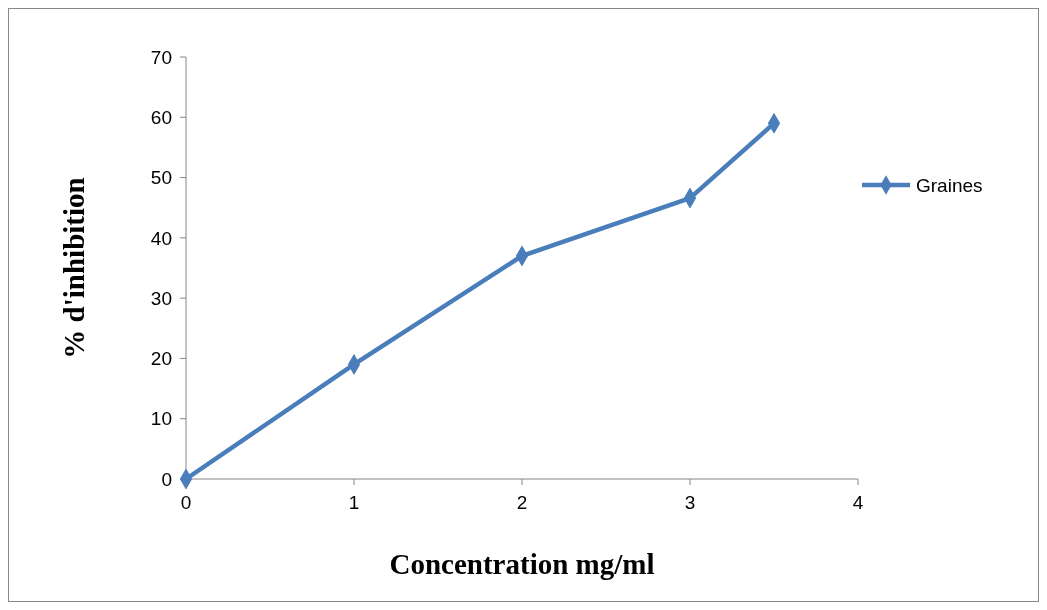 The height and width of the screenshot is (610, 1047). Describe the element at coordinates (161, 419) in the screenshot. I see `y-tick-label: 10` at that location.